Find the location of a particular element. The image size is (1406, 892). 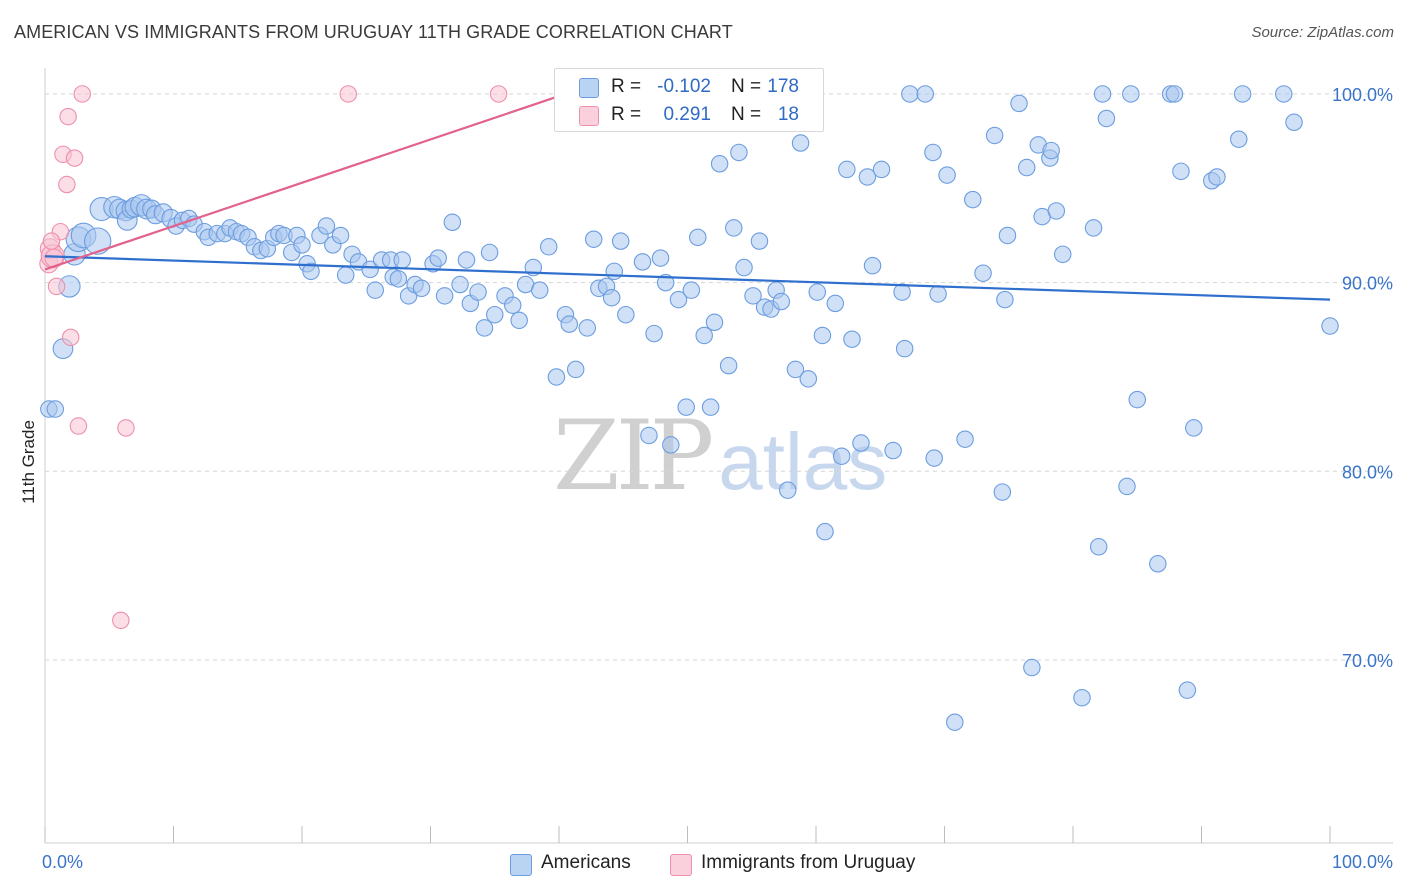

americans-swatch is located at coordinates (589, 88).